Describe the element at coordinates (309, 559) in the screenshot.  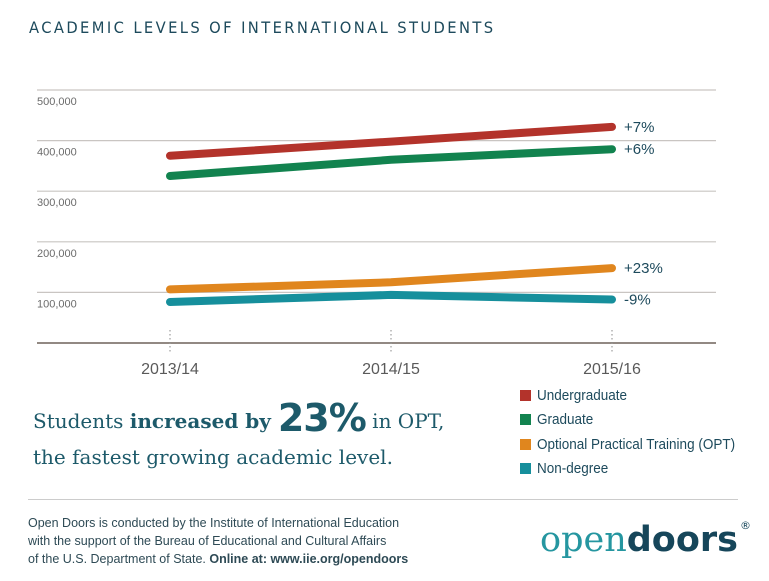
I see `footer-website-link: Online at: www.iie.org/opendoors` at that location.